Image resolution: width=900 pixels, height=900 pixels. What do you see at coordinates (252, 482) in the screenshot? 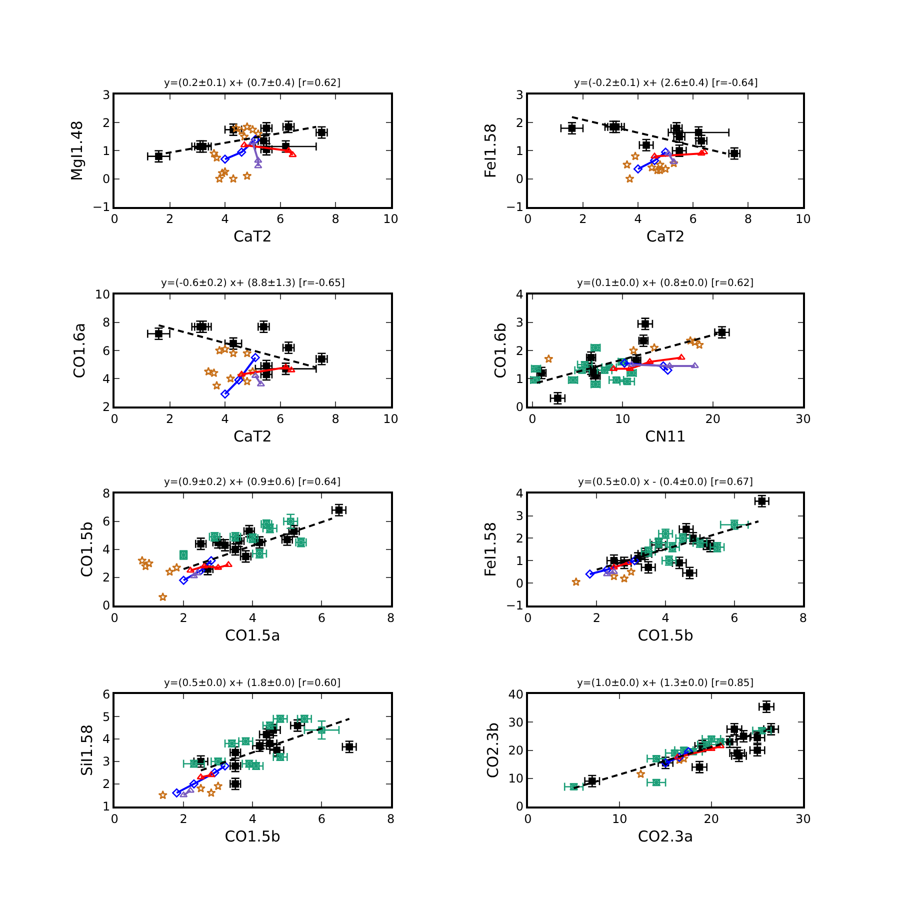
I see `chart-title: y=(0.9±0.2) x+ (0.9±0.6) [r=0.64]` at bounding box center [252, 482].